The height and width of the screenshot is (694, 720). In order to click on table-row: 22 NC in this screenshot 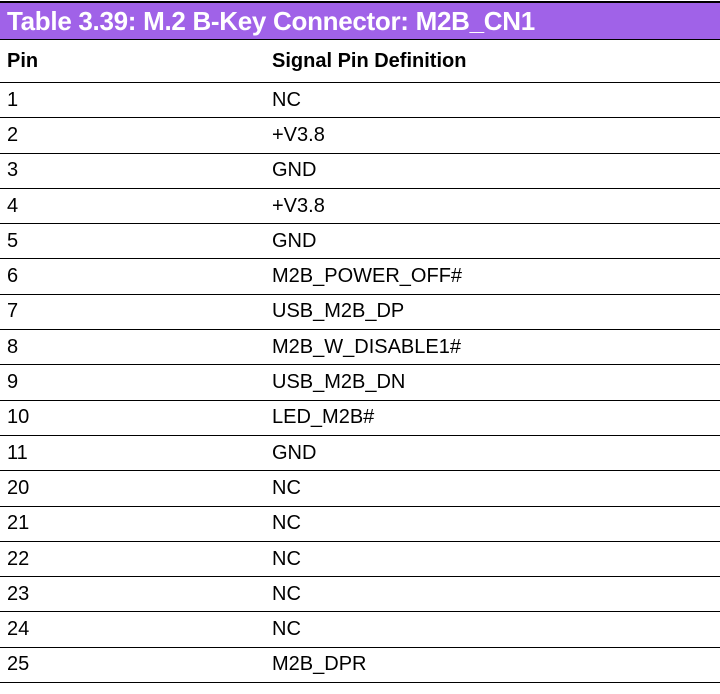, I will do `click(360, 559)`.